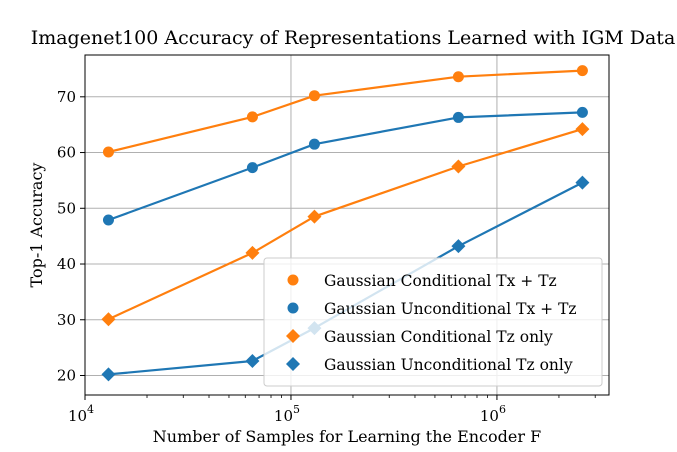 Image resolution: width=677 pixels, height=452 pixels. I want to click on x-tick-label: 10⁵, so click(287, 414).